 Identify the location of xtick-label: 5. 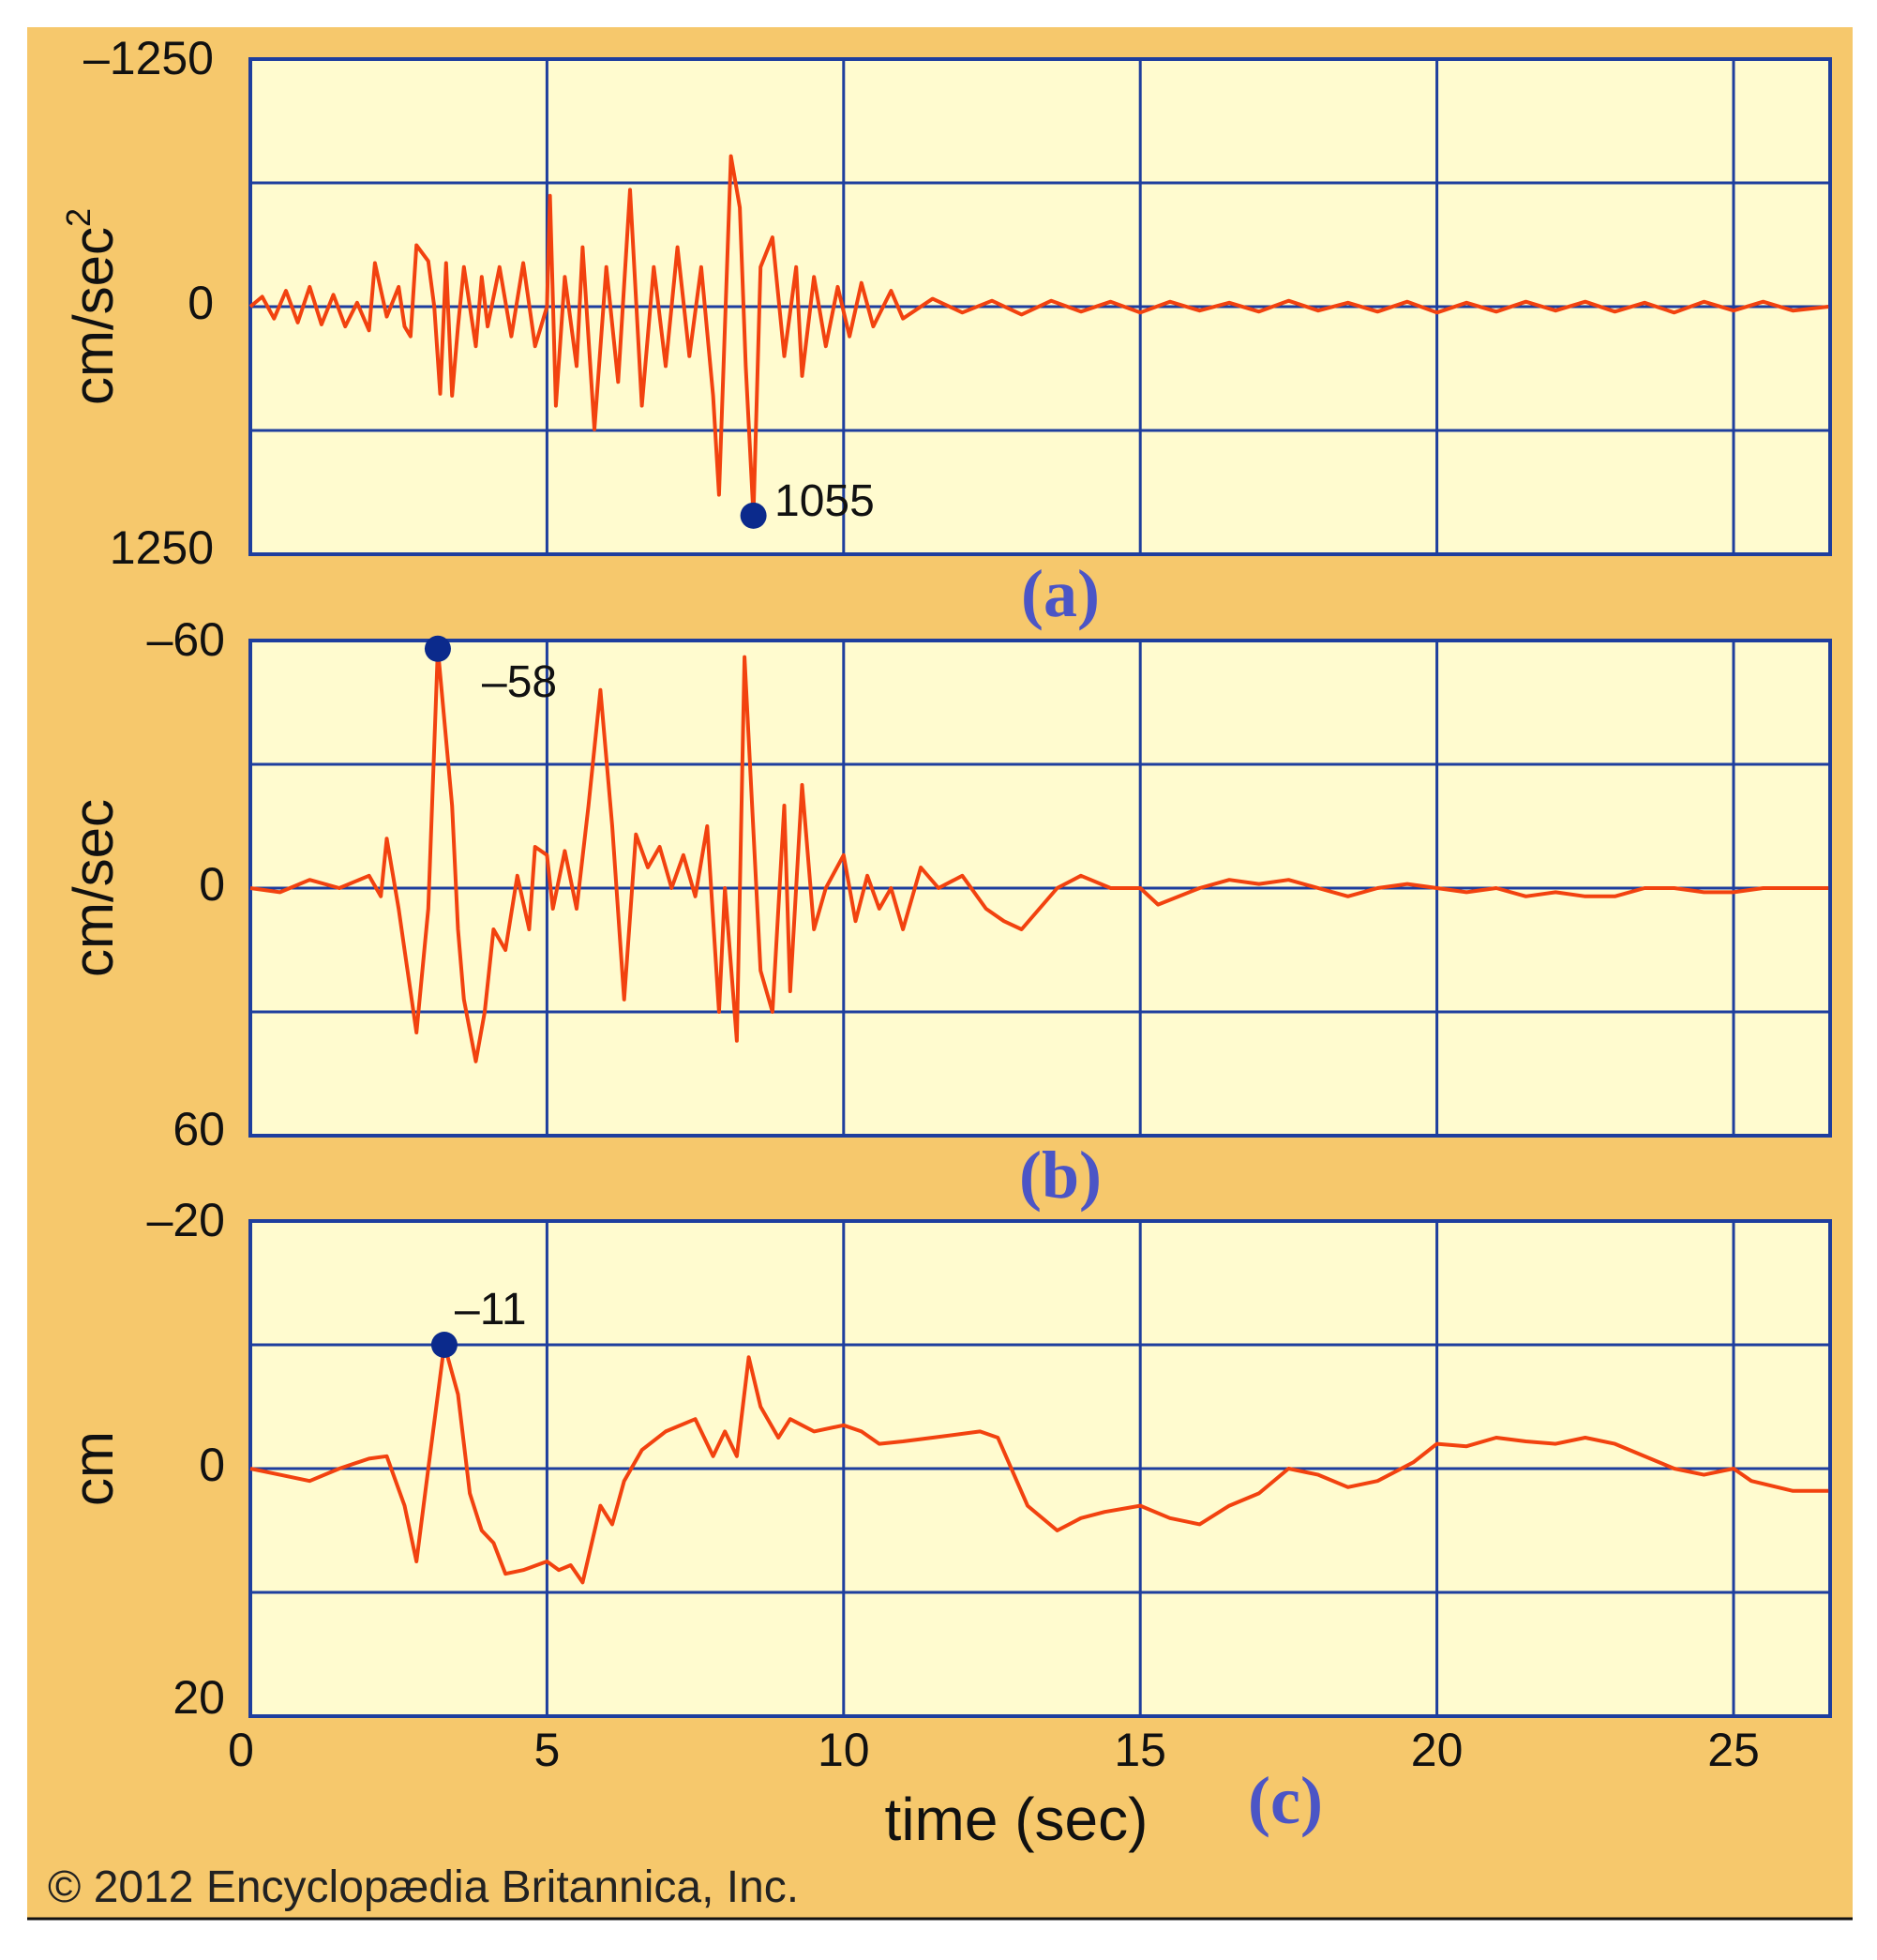
(546, 1750).